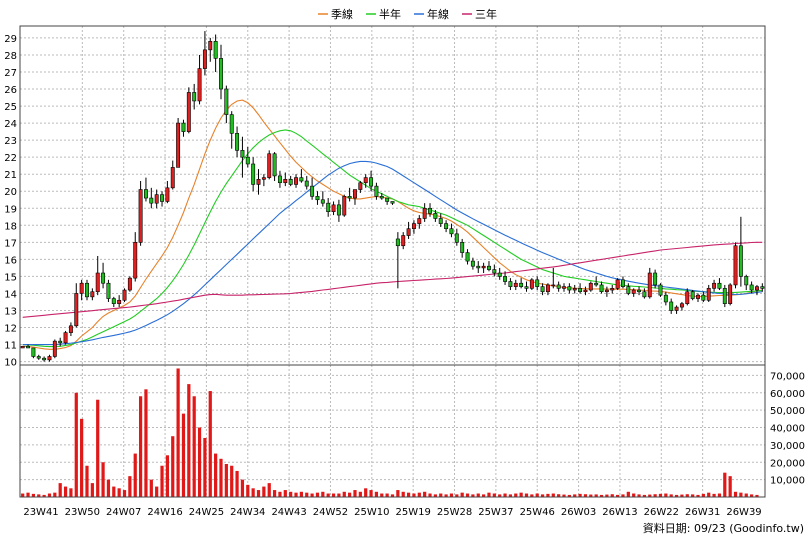  I want to click on price-tick-label: 15, so click(10, 277).